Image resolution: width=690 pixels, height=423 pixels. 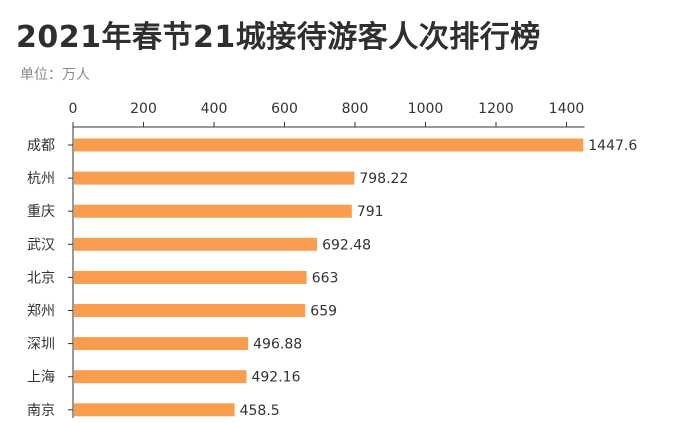 What do you see at coordinates (260, 411) in the screenshot?
I see `value-label: 458.5` at bounding box center [260, 411].